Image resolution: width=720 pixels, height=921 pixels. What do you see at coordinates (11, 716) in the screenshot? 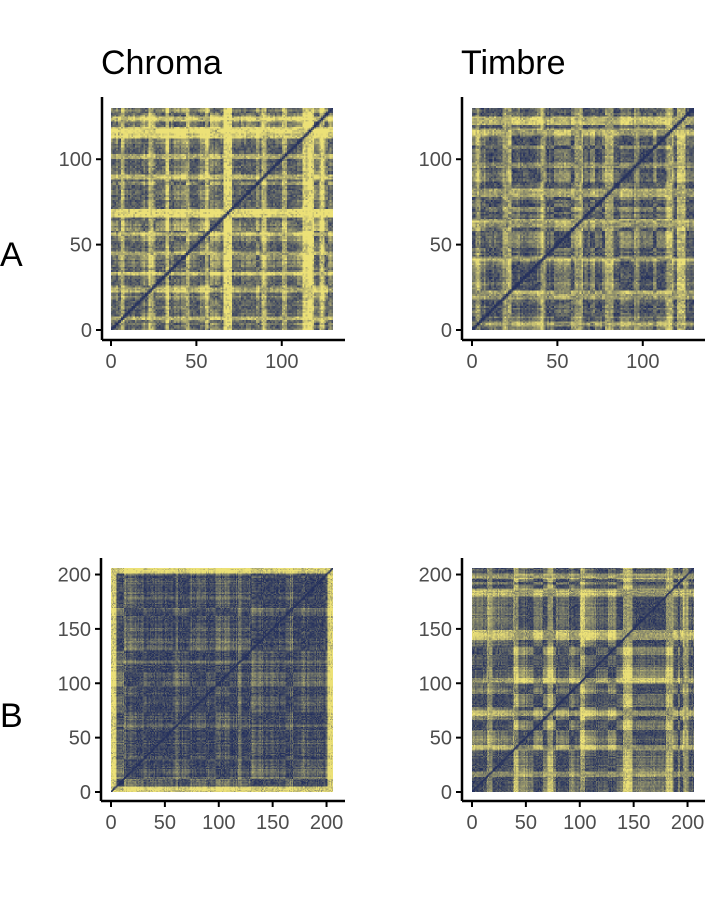
I see `row-label-b: B` at bounding box center [11, 716].